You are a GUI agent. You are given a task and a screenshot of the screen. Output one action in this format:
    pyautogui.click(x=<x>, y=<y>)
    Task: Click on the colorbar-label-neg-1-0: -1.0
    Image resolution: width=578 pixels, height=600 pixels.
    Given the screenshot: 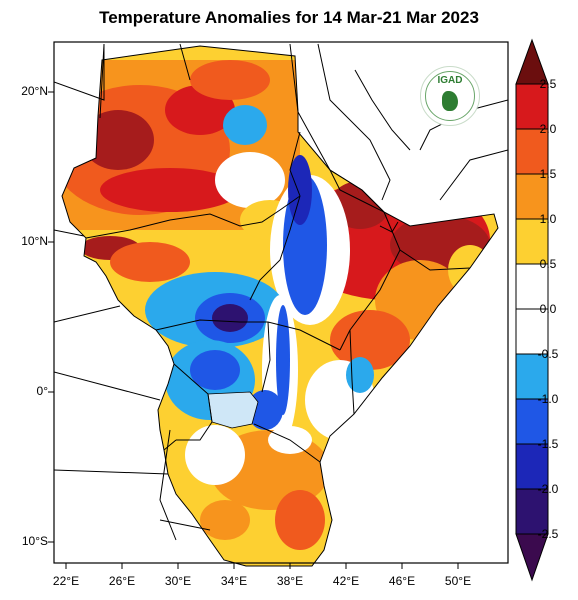 What is the action you would take?
    pyautogui.click(x=548, y=399)
    